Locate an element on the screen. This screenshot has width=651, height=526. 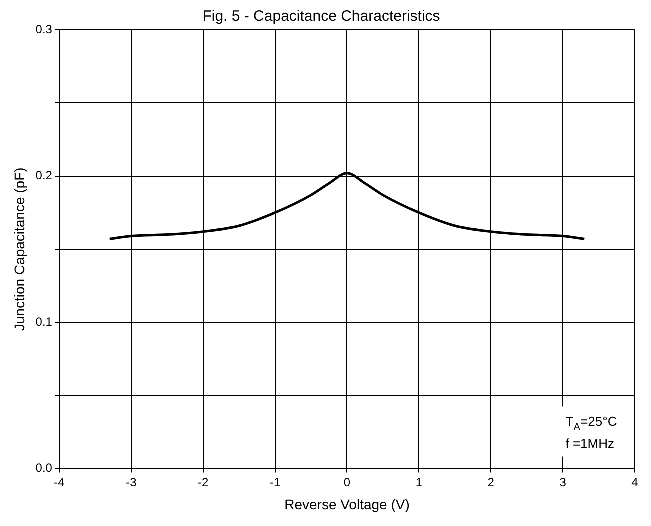
x-tick-label: -4 is located at coordinates (60, 482).